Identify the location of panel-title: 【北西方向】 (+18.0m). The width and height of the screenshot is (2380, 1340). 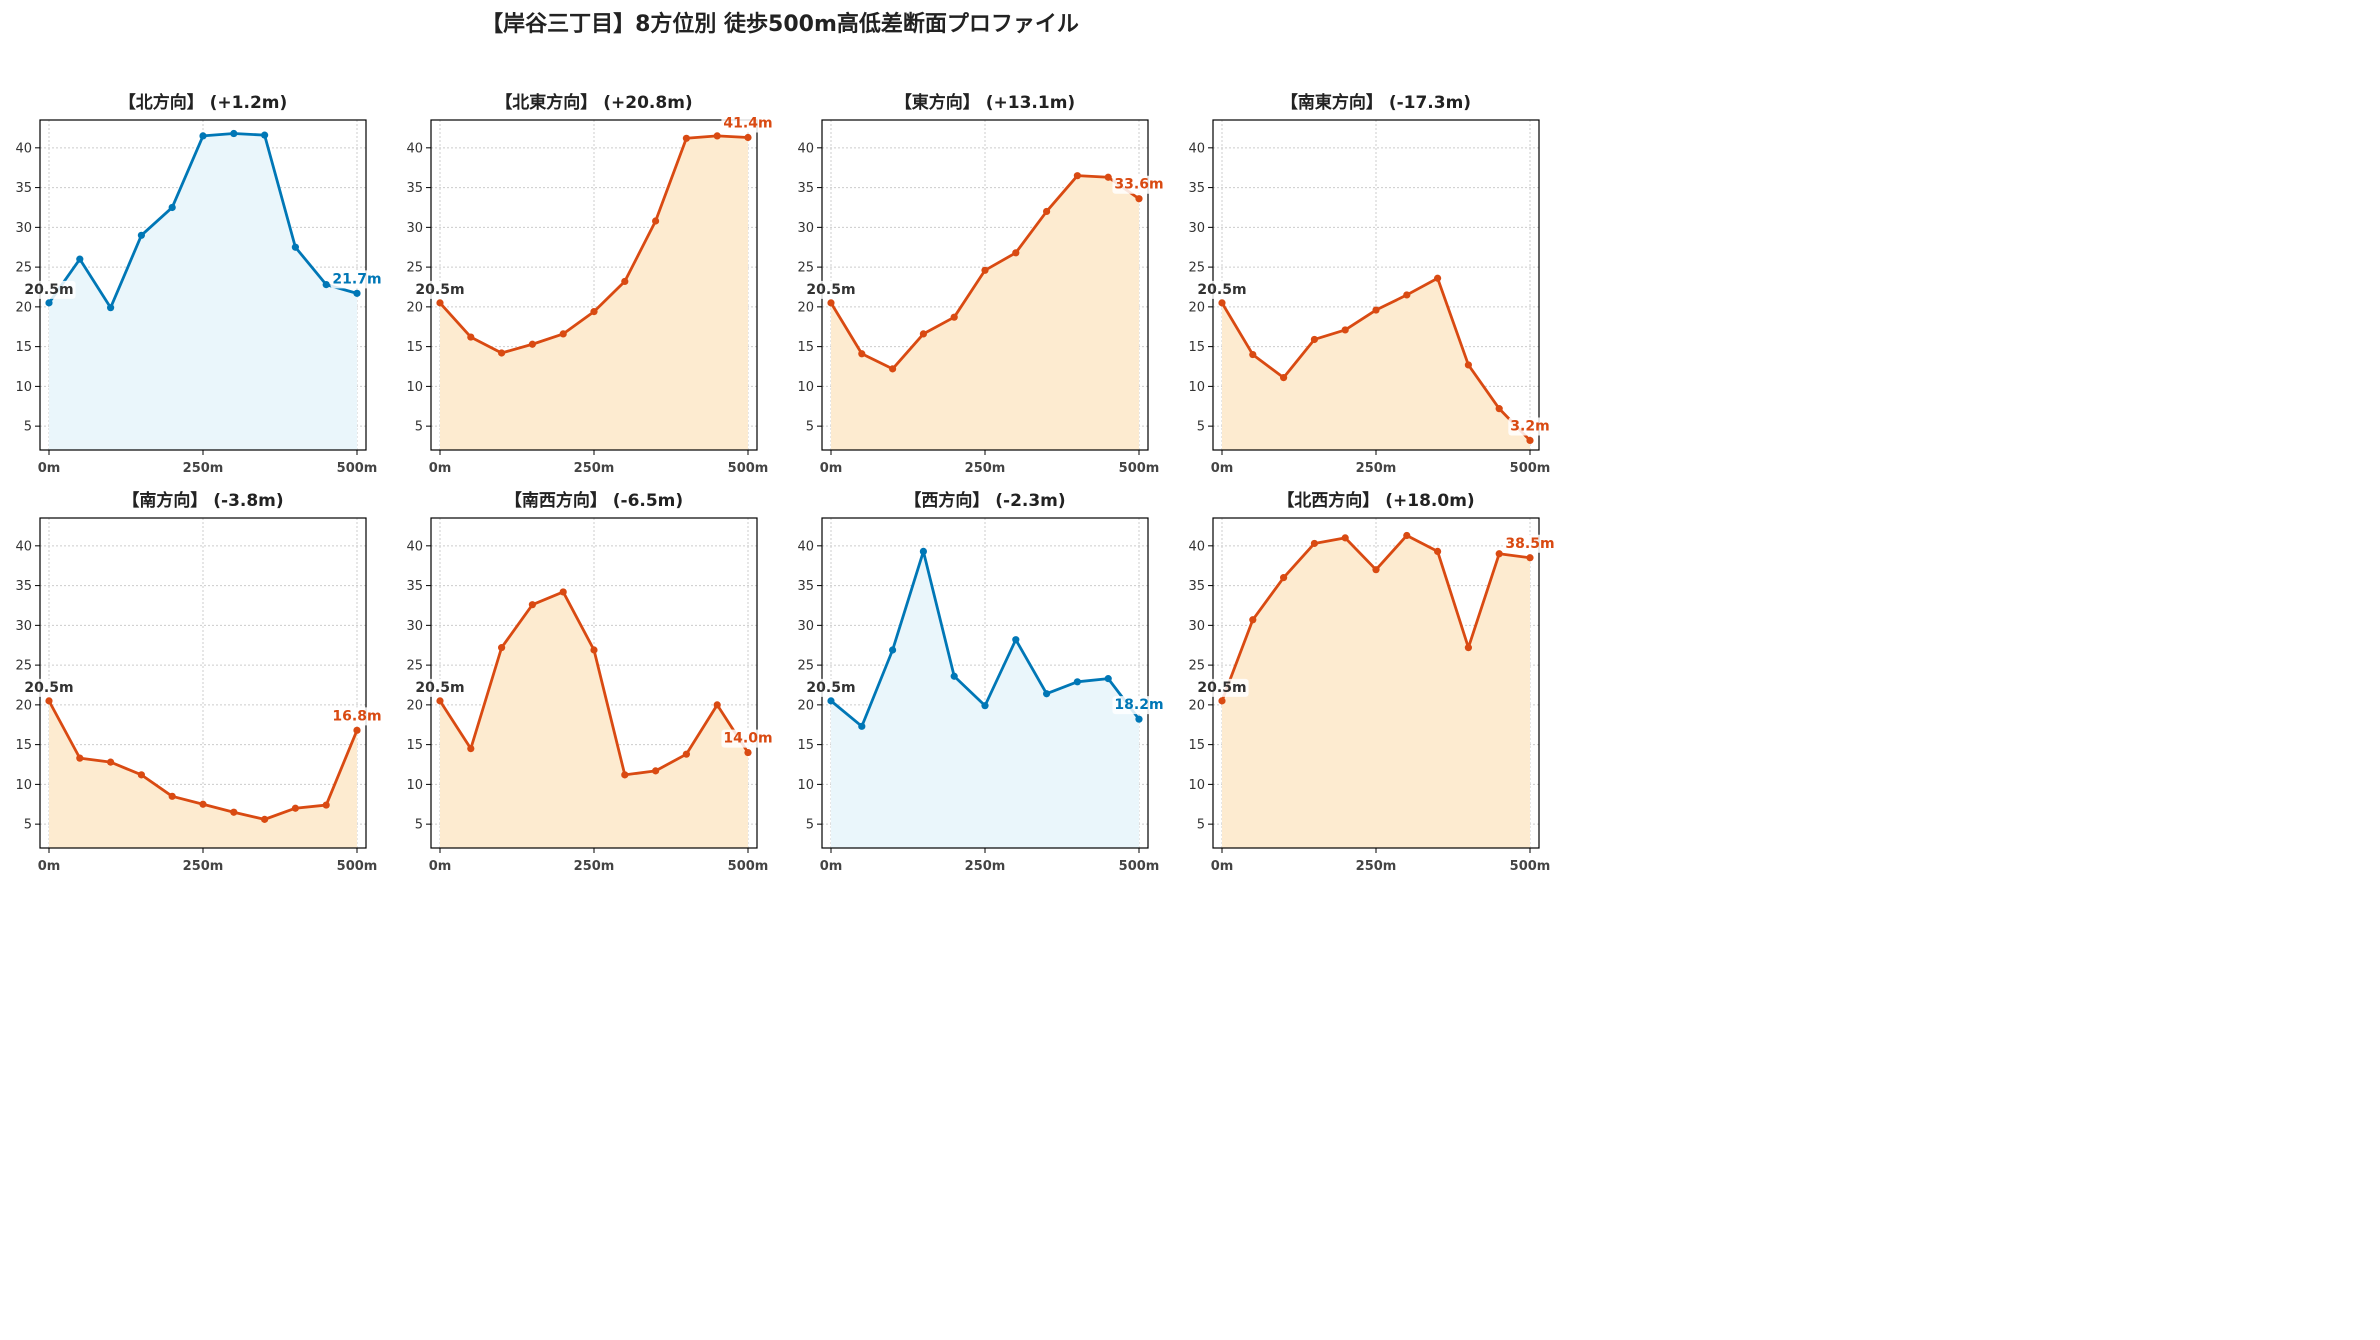
(1375, 500).